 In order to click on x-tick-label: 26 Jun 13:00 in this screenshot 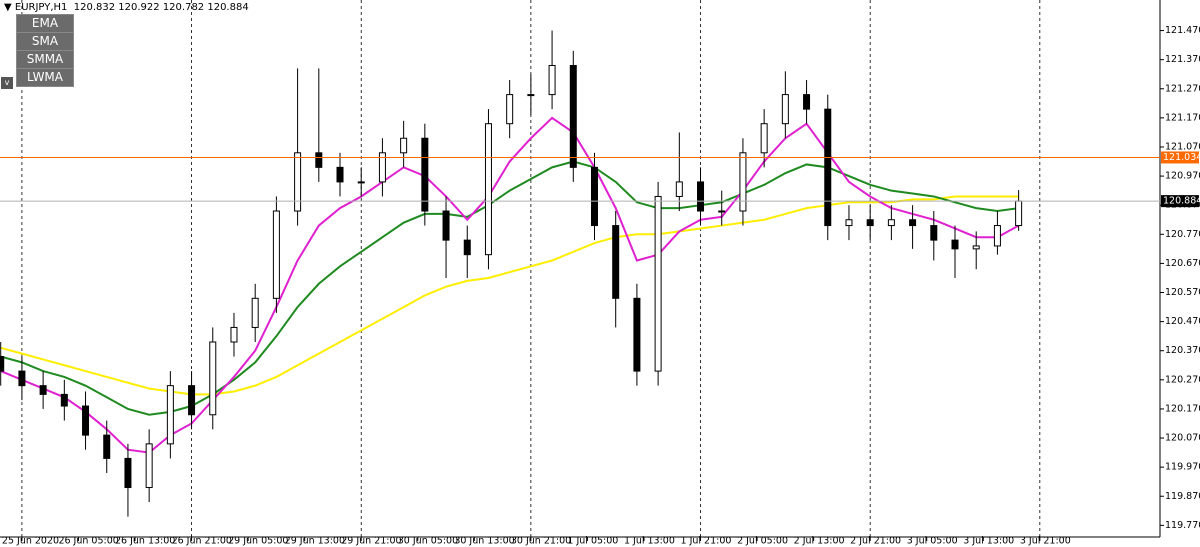, I will do `click(145, 541)`.